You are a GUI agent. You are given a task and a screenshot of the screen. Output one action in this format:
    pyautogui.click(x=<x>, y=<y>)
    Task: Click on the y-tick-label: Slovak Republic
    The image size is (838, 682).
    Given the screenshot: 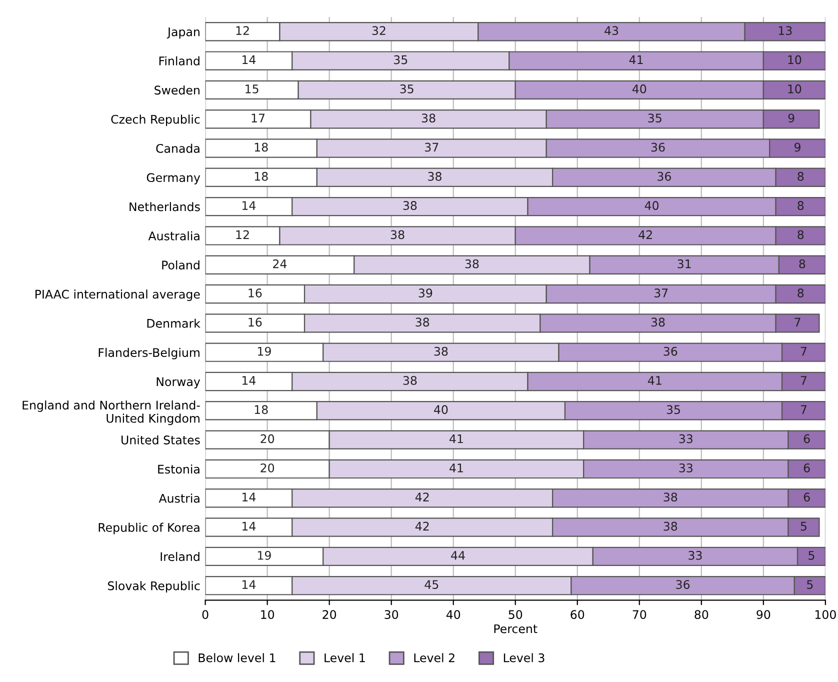 What is the action you would take?
    pyautogui.click(x=154, y=587)
    